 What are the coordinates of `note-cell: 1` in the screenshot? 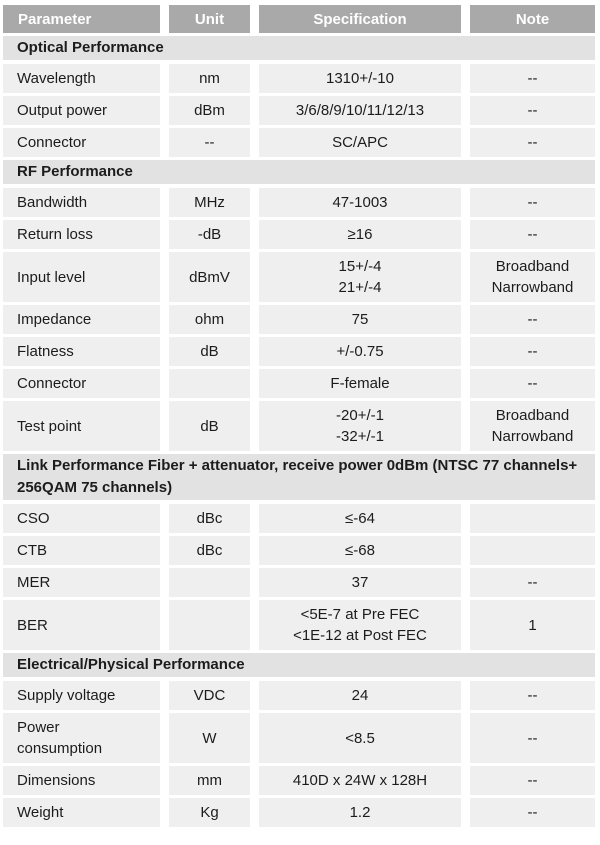 It's located at (532, 625).